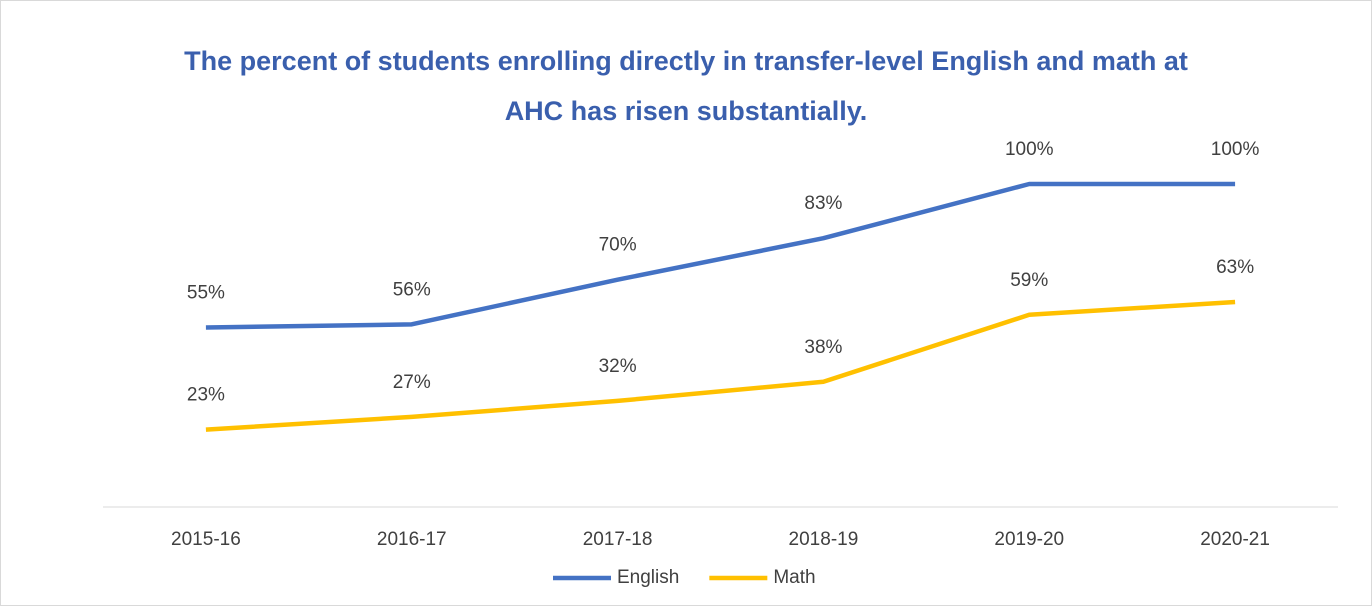 The width and height of the screenshot is (1372, 606). I want to click on data-label: 83%, so click(823, 203).